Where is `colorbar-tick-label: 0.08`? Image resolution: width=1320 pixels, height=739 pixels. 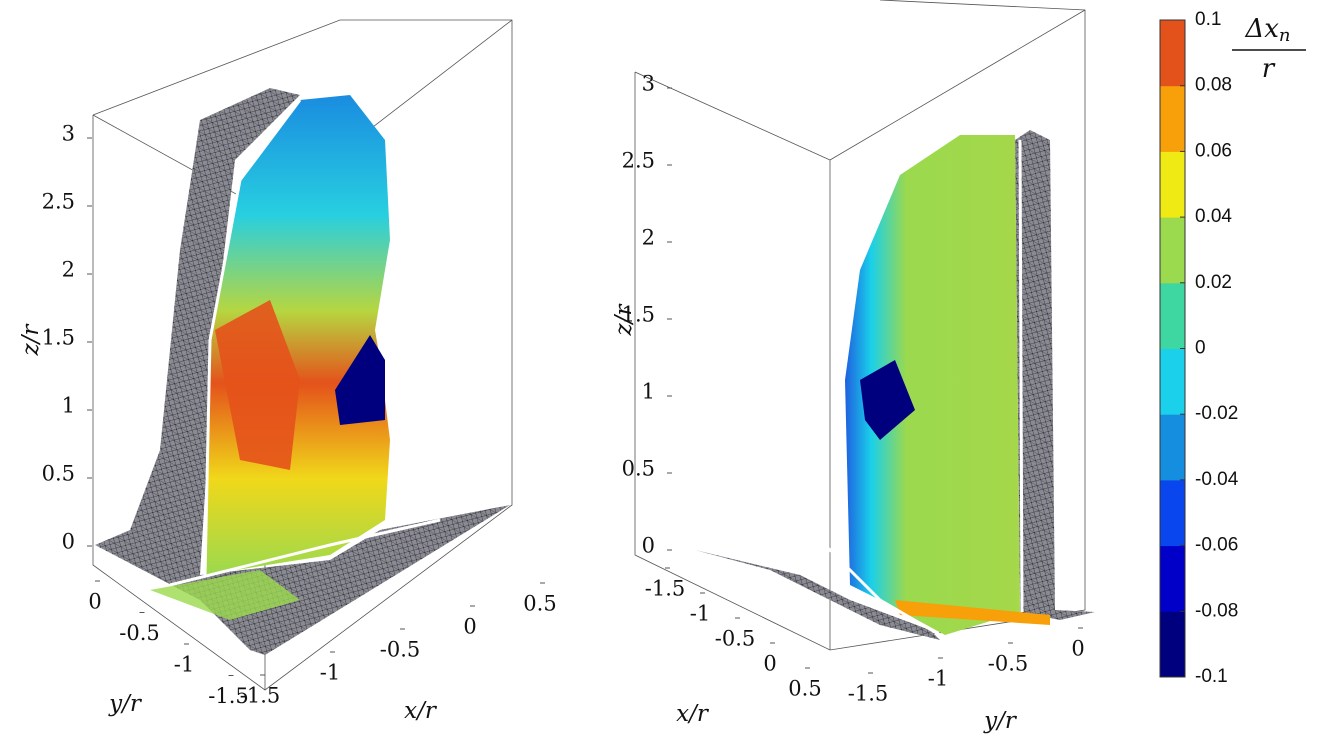
colorbar-tick-label: 0.08 is located at coordinates (1213, 85).